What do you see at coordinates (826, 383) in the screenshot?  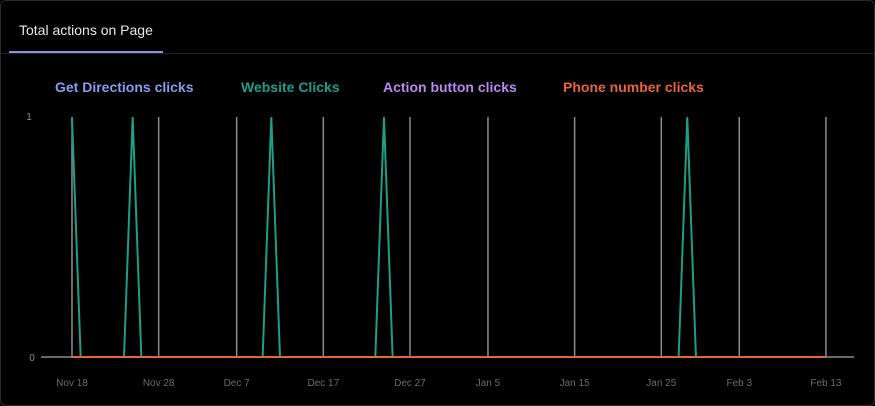 I see `x-tick-label: Feb 13` at bounding box center [826, 383].